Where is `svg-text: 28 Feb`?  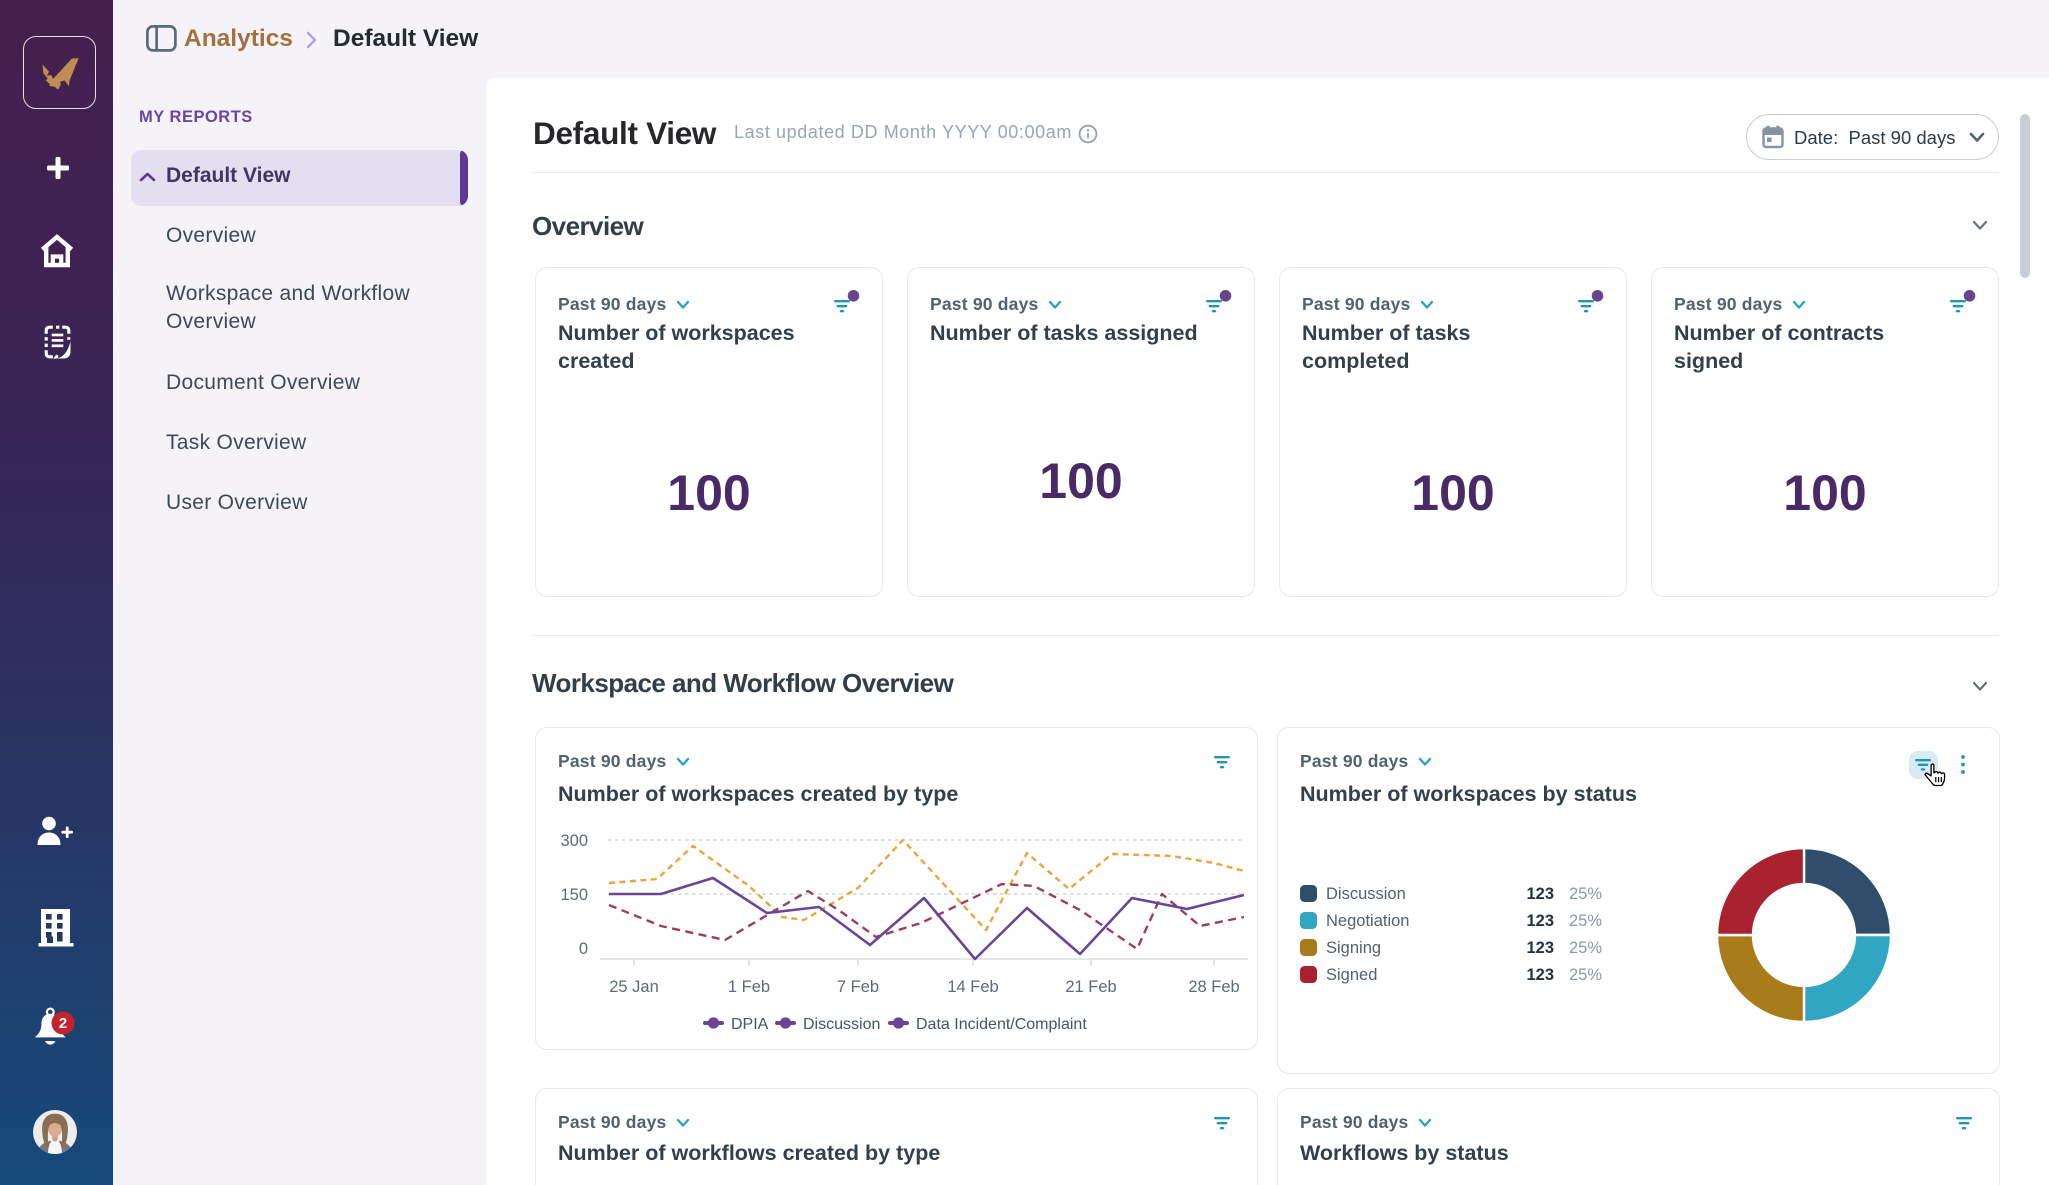 svg-text: 28 Feb is located at coordinates (1213, 987).